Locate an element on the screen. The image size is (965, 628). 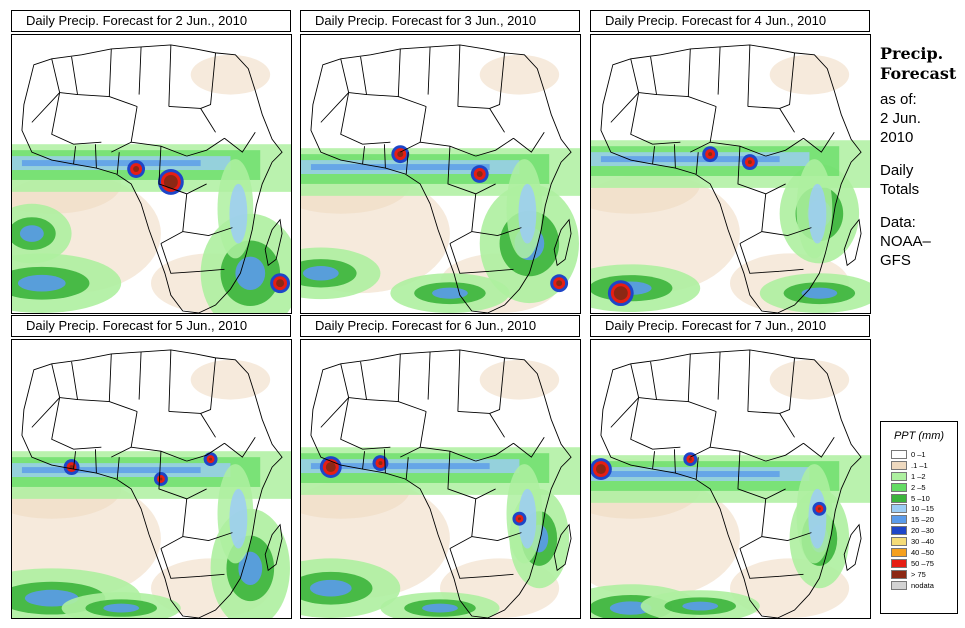
as-of-label: as of: is located at coordinates (898, 99).